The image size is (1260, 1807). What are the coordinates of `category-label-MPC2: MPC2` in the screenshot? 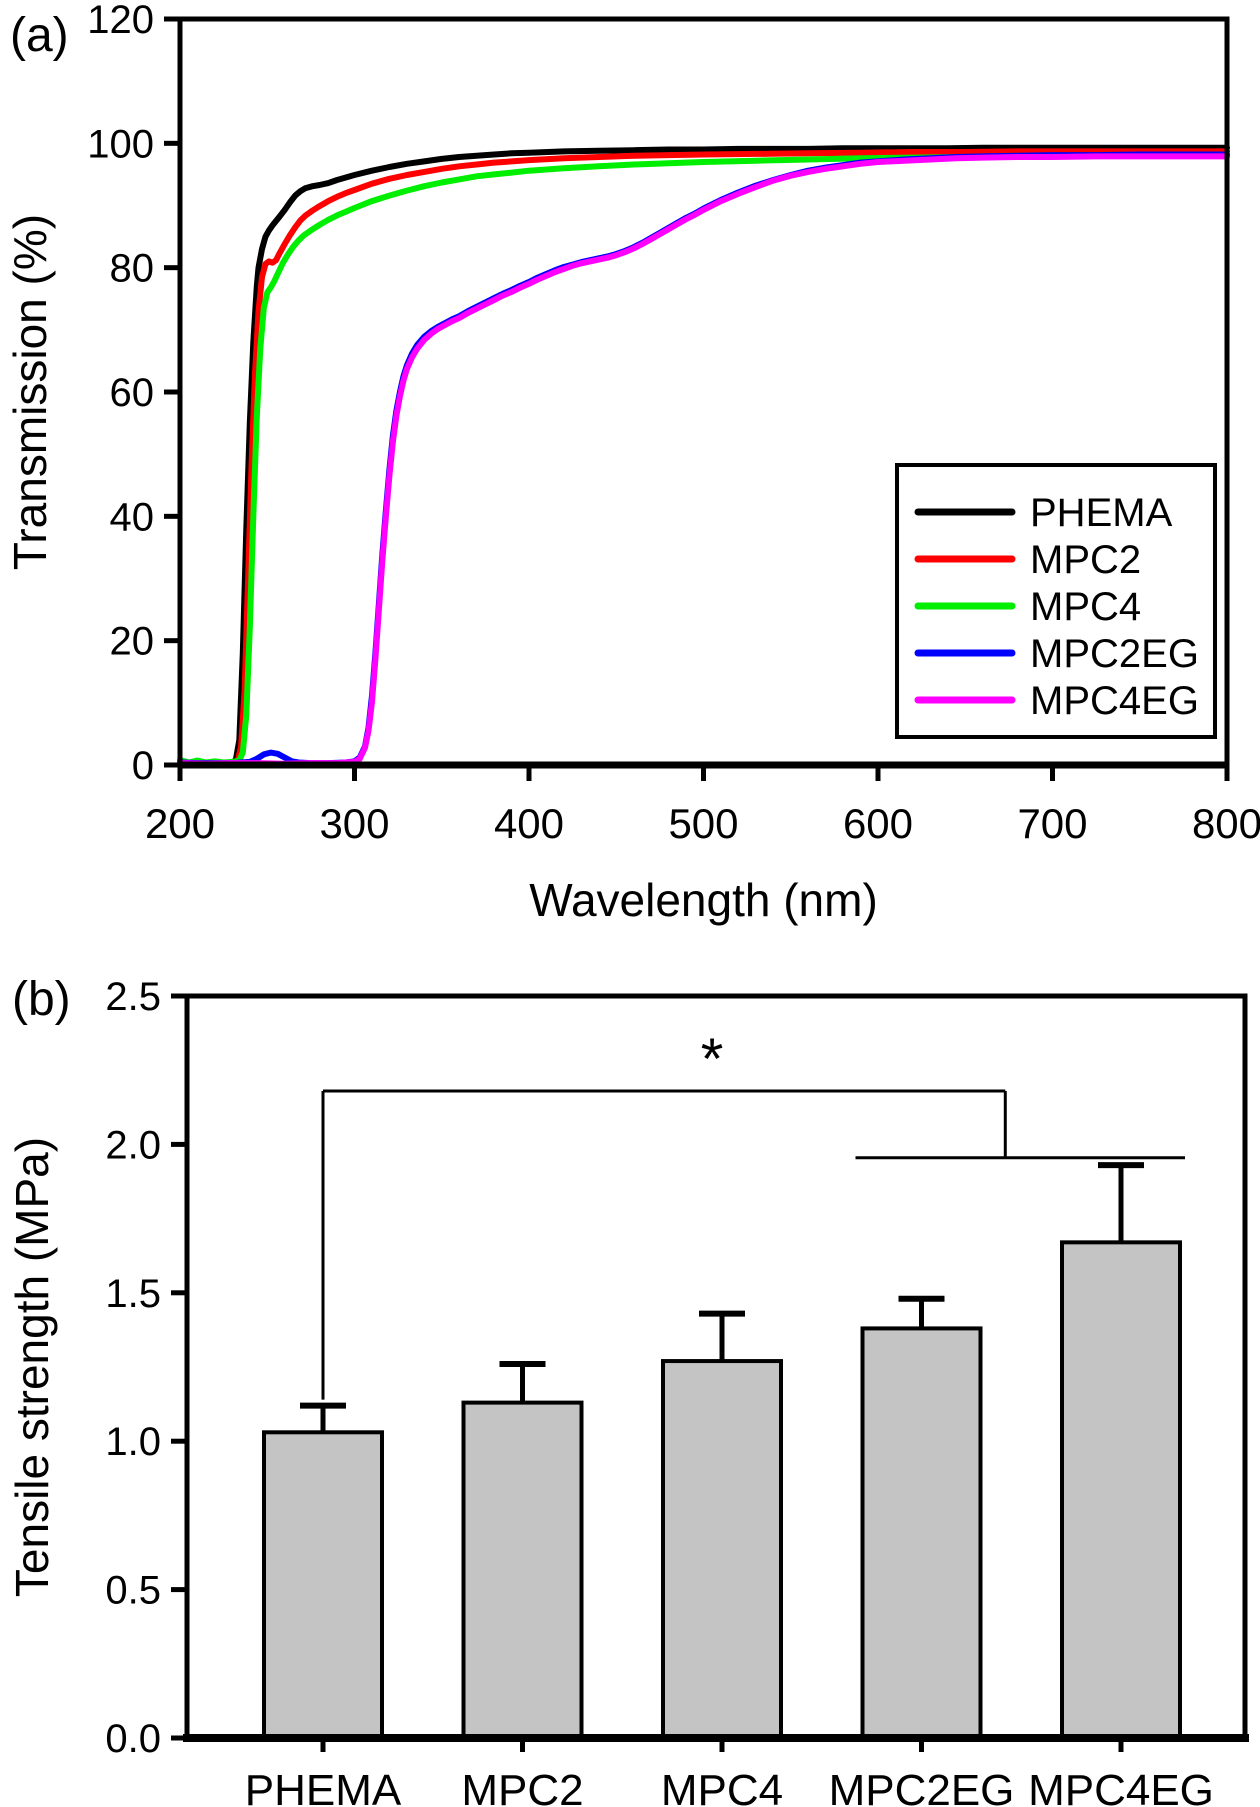 It's located at (522, 1786).